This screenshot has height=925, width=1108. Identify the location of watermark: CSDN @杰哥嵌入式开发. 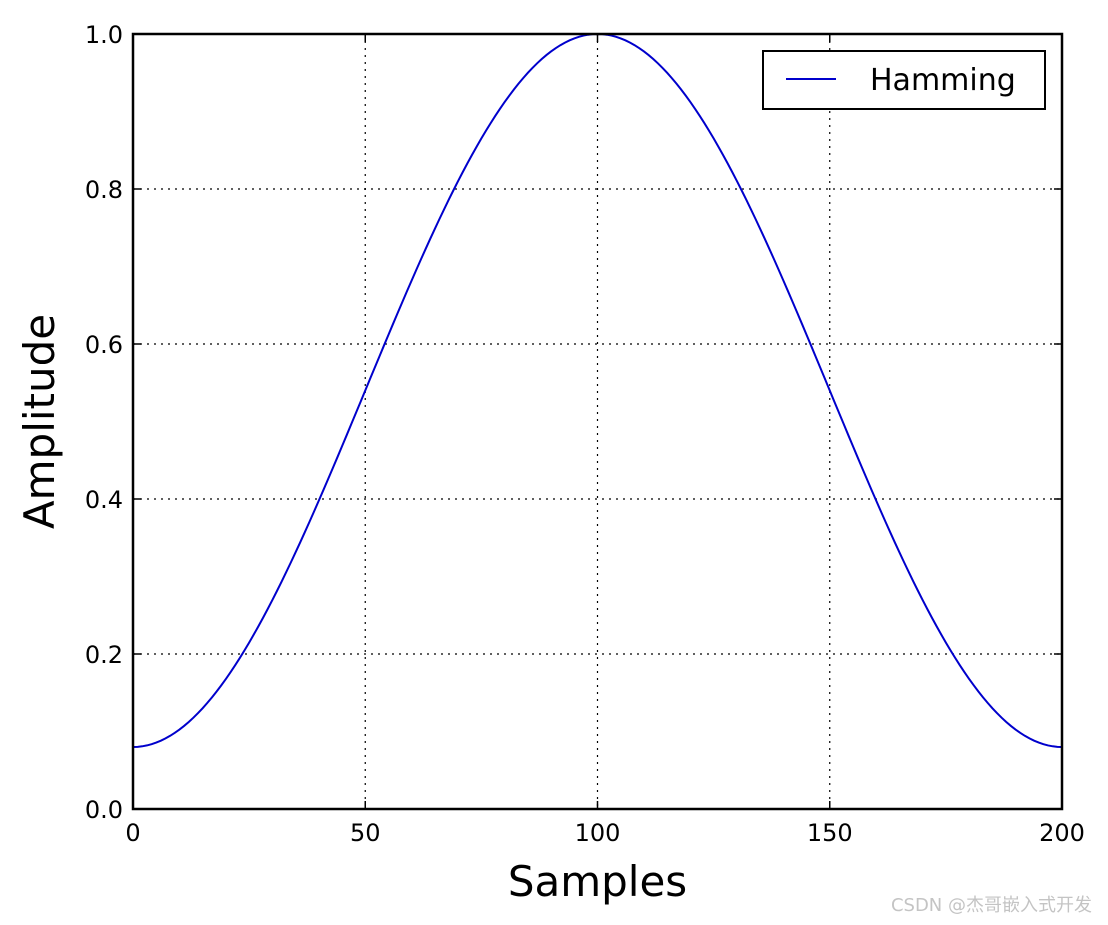
(991, 905).